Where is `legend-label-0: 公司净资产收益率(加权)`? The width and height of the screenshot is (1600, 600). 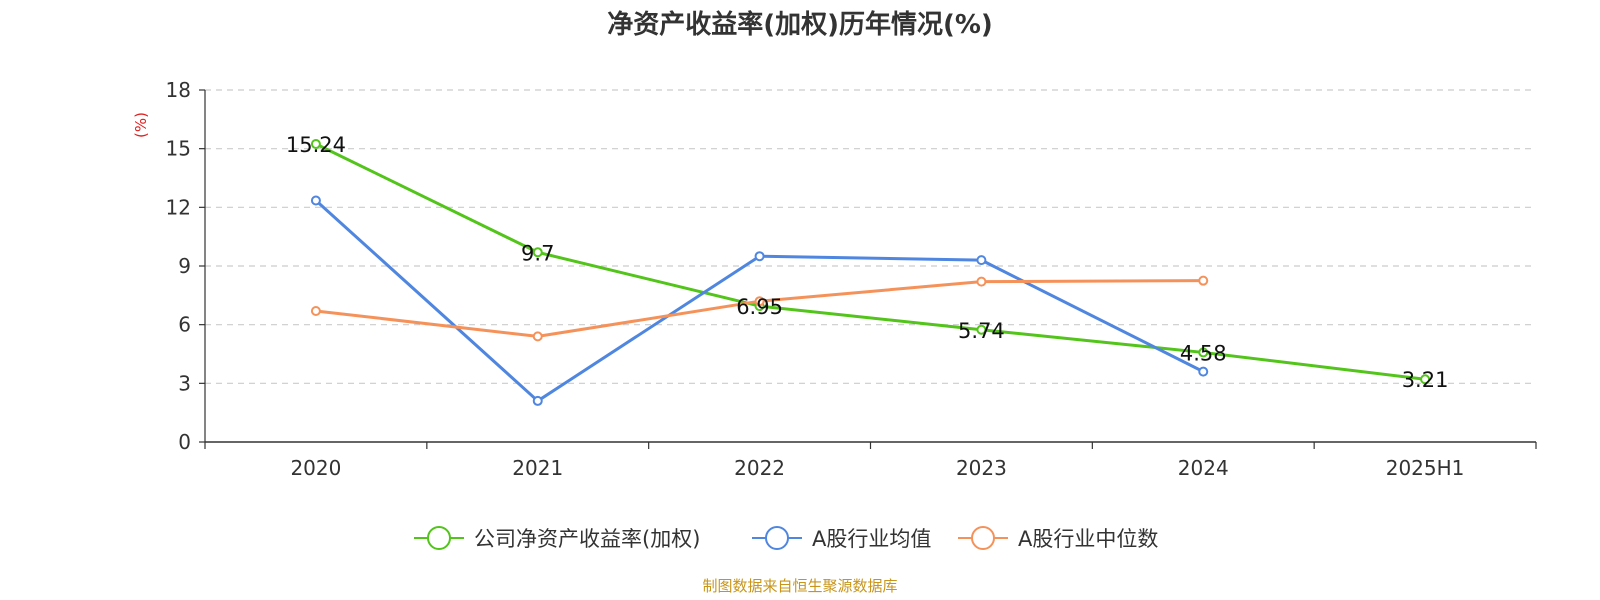 legend-label-0: 公司净资产收益率(加权) is located at coordinates (587, 539).